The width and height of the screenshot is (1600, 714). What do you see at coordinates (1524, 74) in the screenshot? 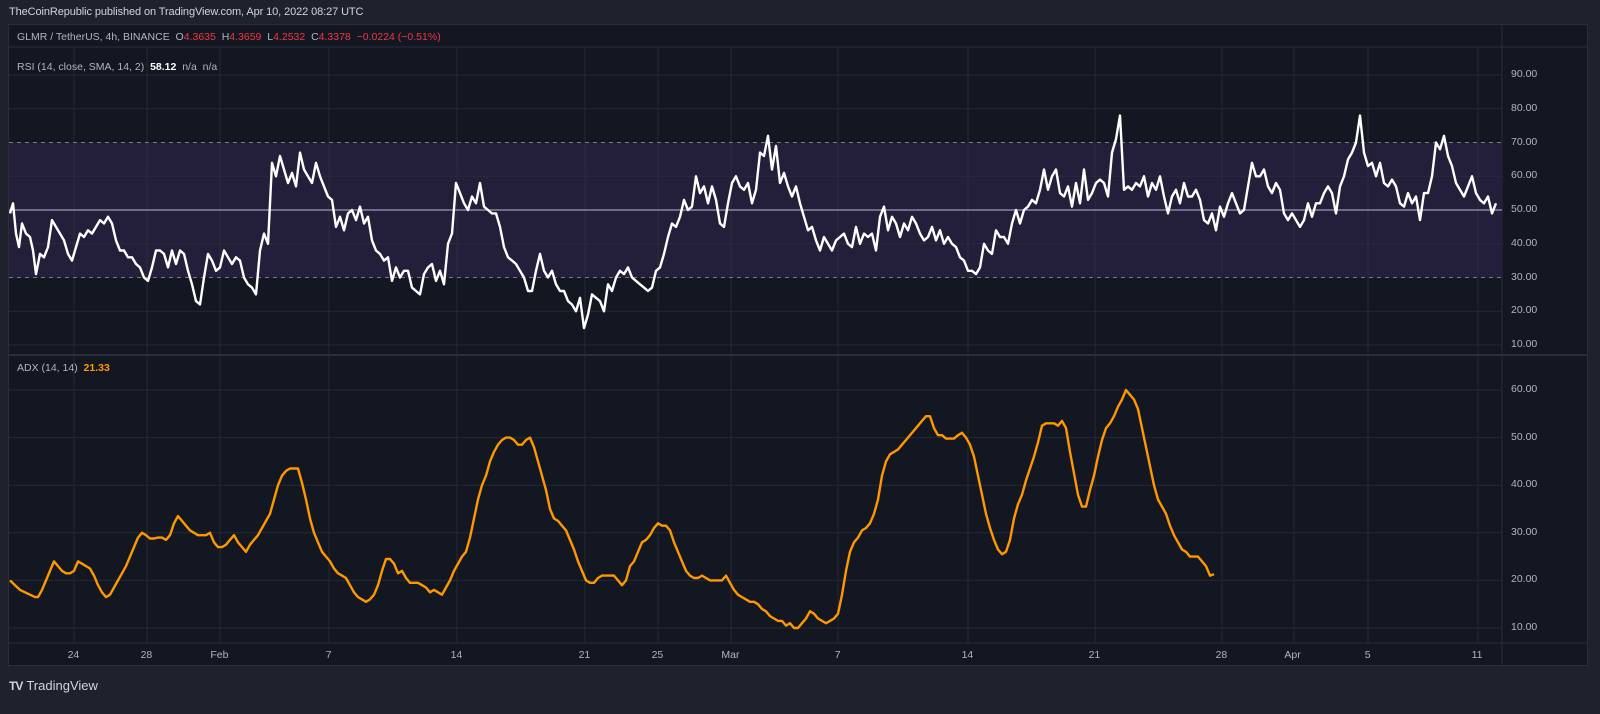
I see `rsi-axis-tick: 90.00` at bounding box center [1524, 74].